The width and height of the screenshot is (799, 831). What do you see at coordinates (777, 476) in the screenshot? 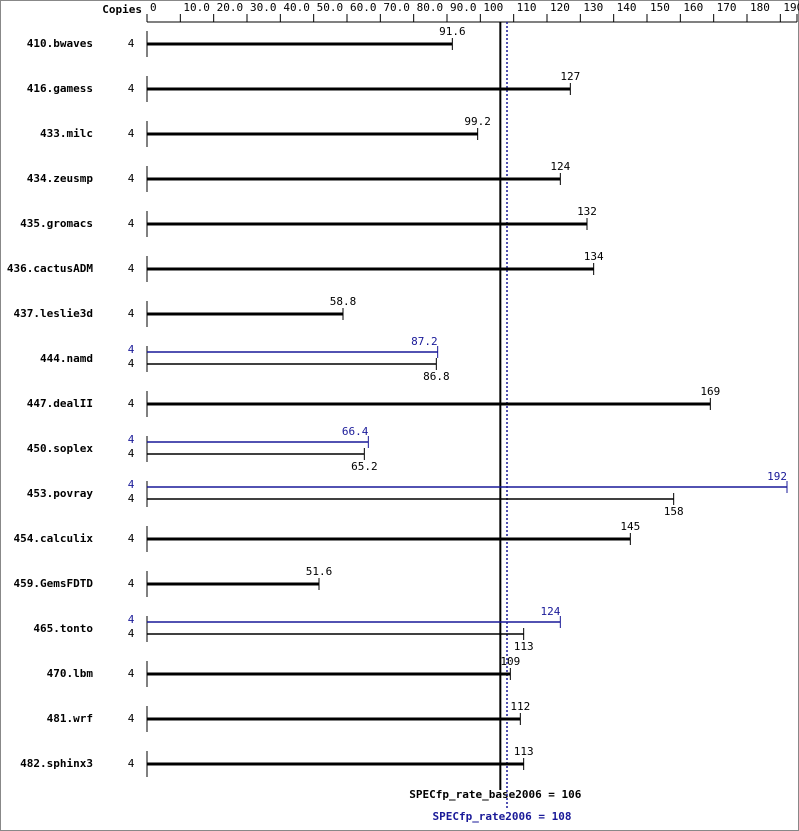
I see `value-label: 192` at bounding box center [777, 476].